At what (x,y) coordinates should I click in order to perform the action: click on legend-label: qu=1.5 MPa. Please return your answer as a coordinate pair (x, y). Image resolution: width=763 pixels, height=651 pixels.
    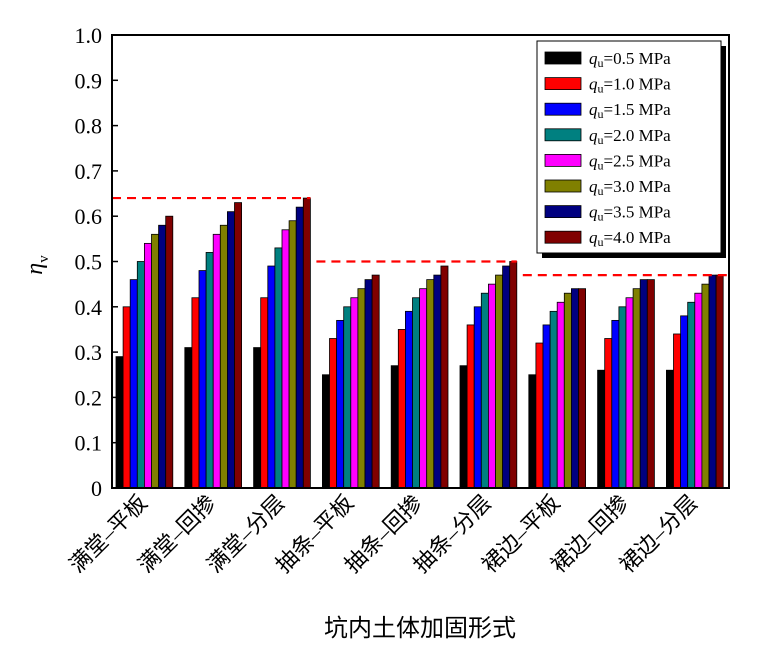
    Looking at the image, I should click on (630, 110).